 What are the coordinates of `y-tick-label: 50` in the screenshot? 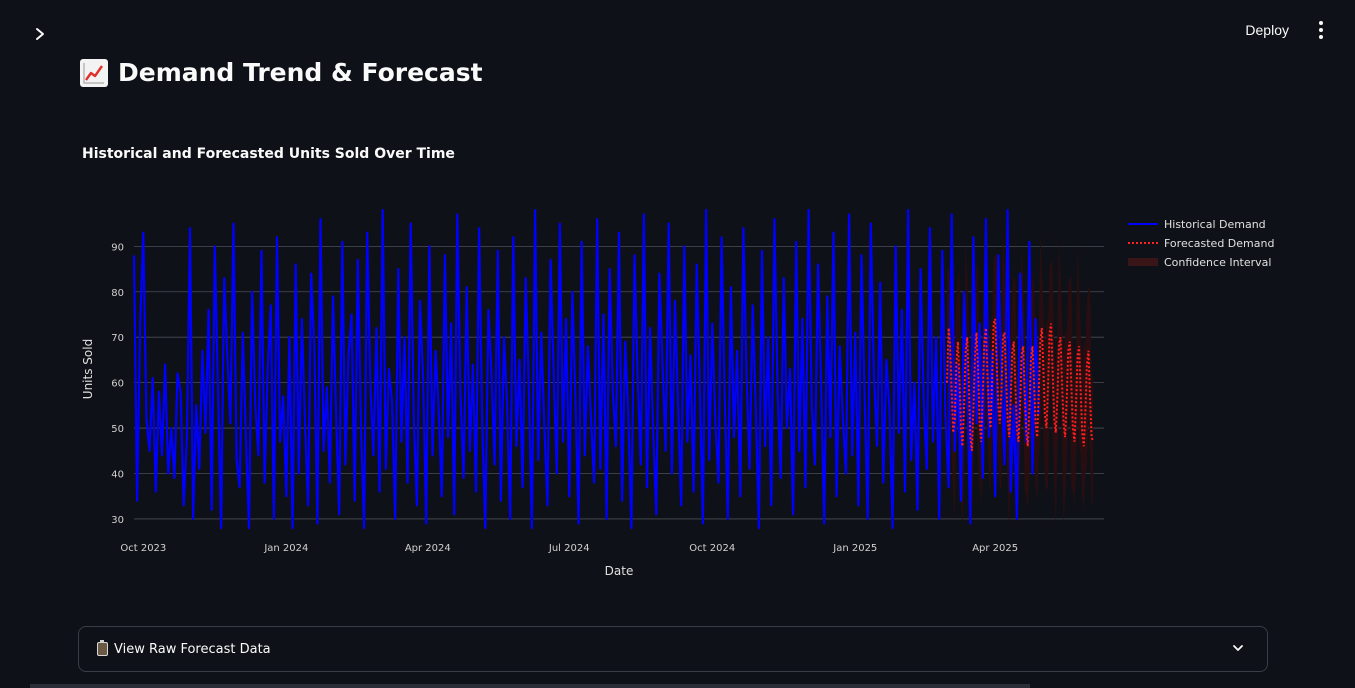 It's located at (117, 429).